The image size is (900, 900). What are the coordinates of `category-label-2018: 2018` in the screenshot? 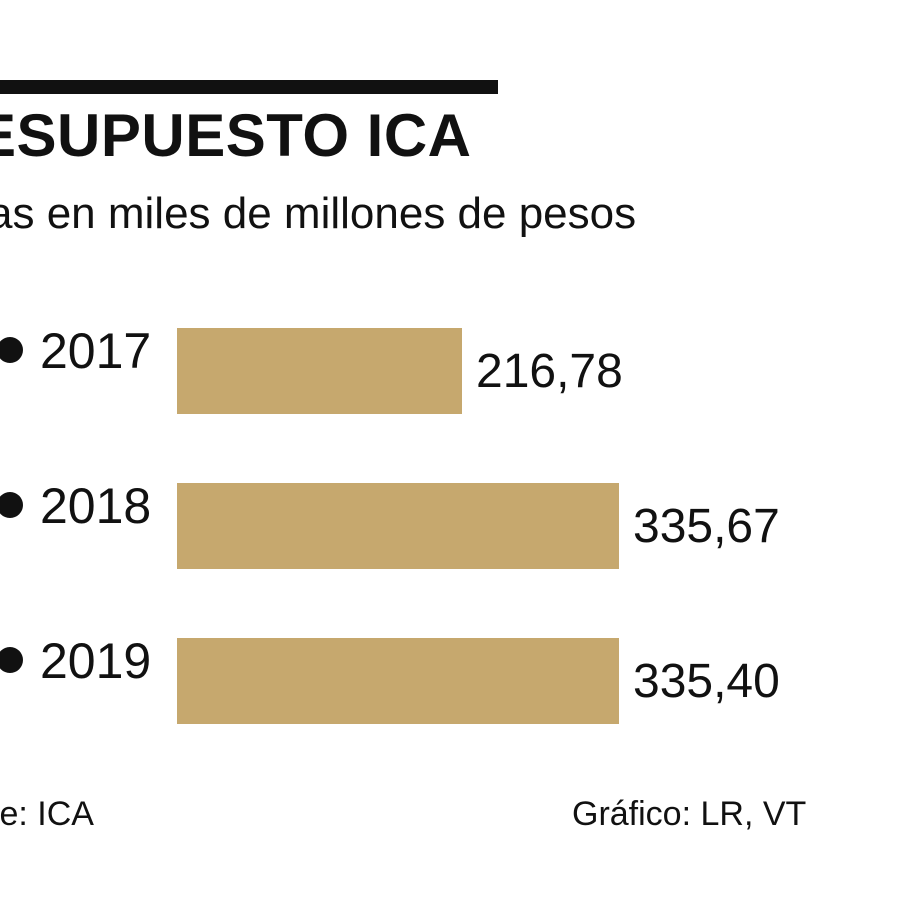 It's located at (95, 506).